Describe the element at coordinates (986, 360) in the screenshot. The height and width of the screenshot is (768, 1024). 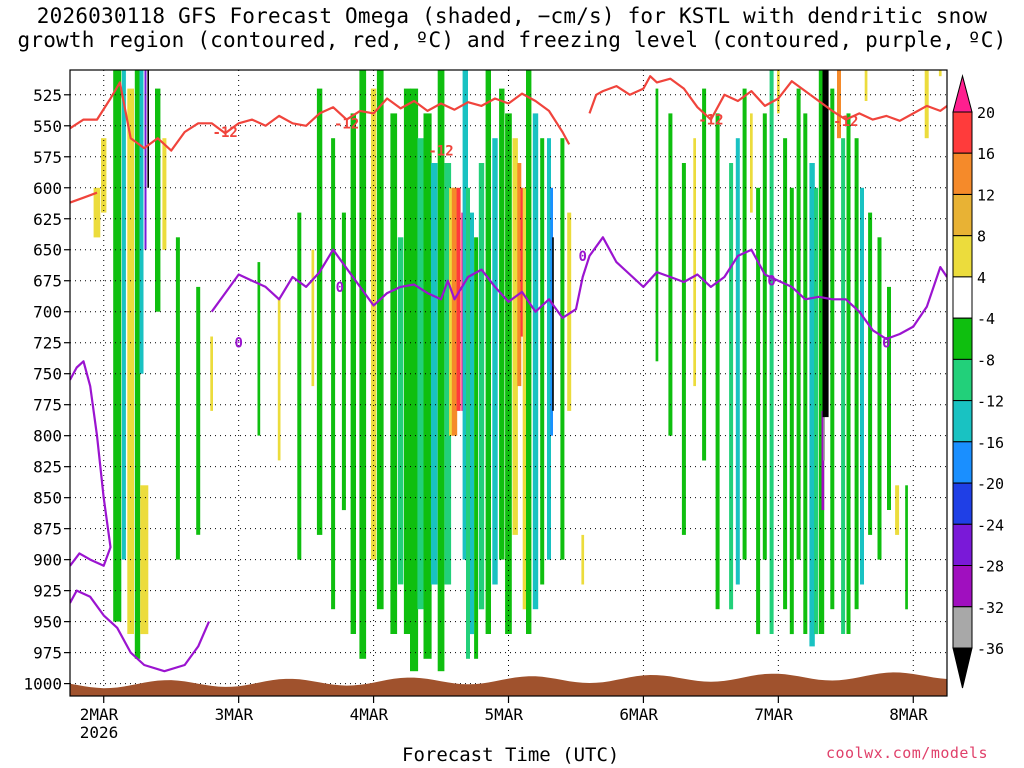
I see `colorbar-label: -8` at that location.